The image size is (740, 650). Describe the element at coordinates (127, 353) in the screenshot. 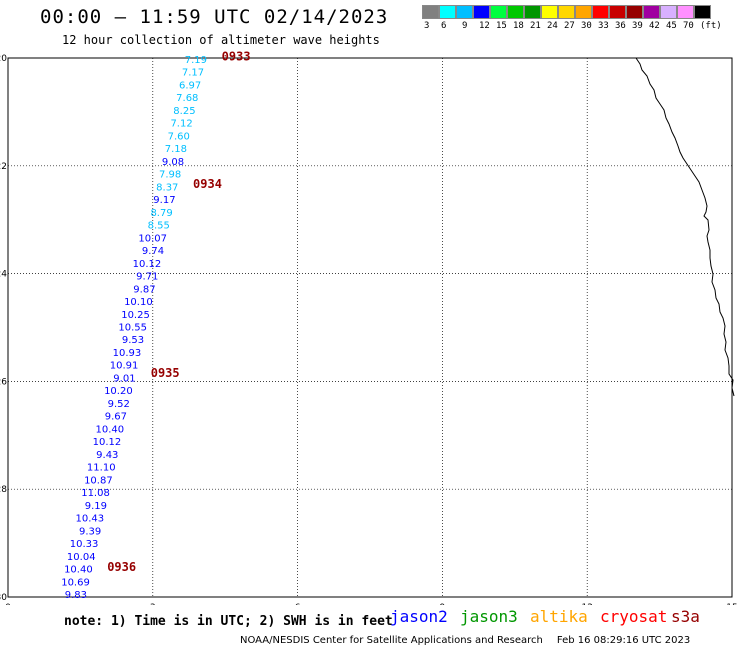

I see `wave-height-value: 10.93` at that location.